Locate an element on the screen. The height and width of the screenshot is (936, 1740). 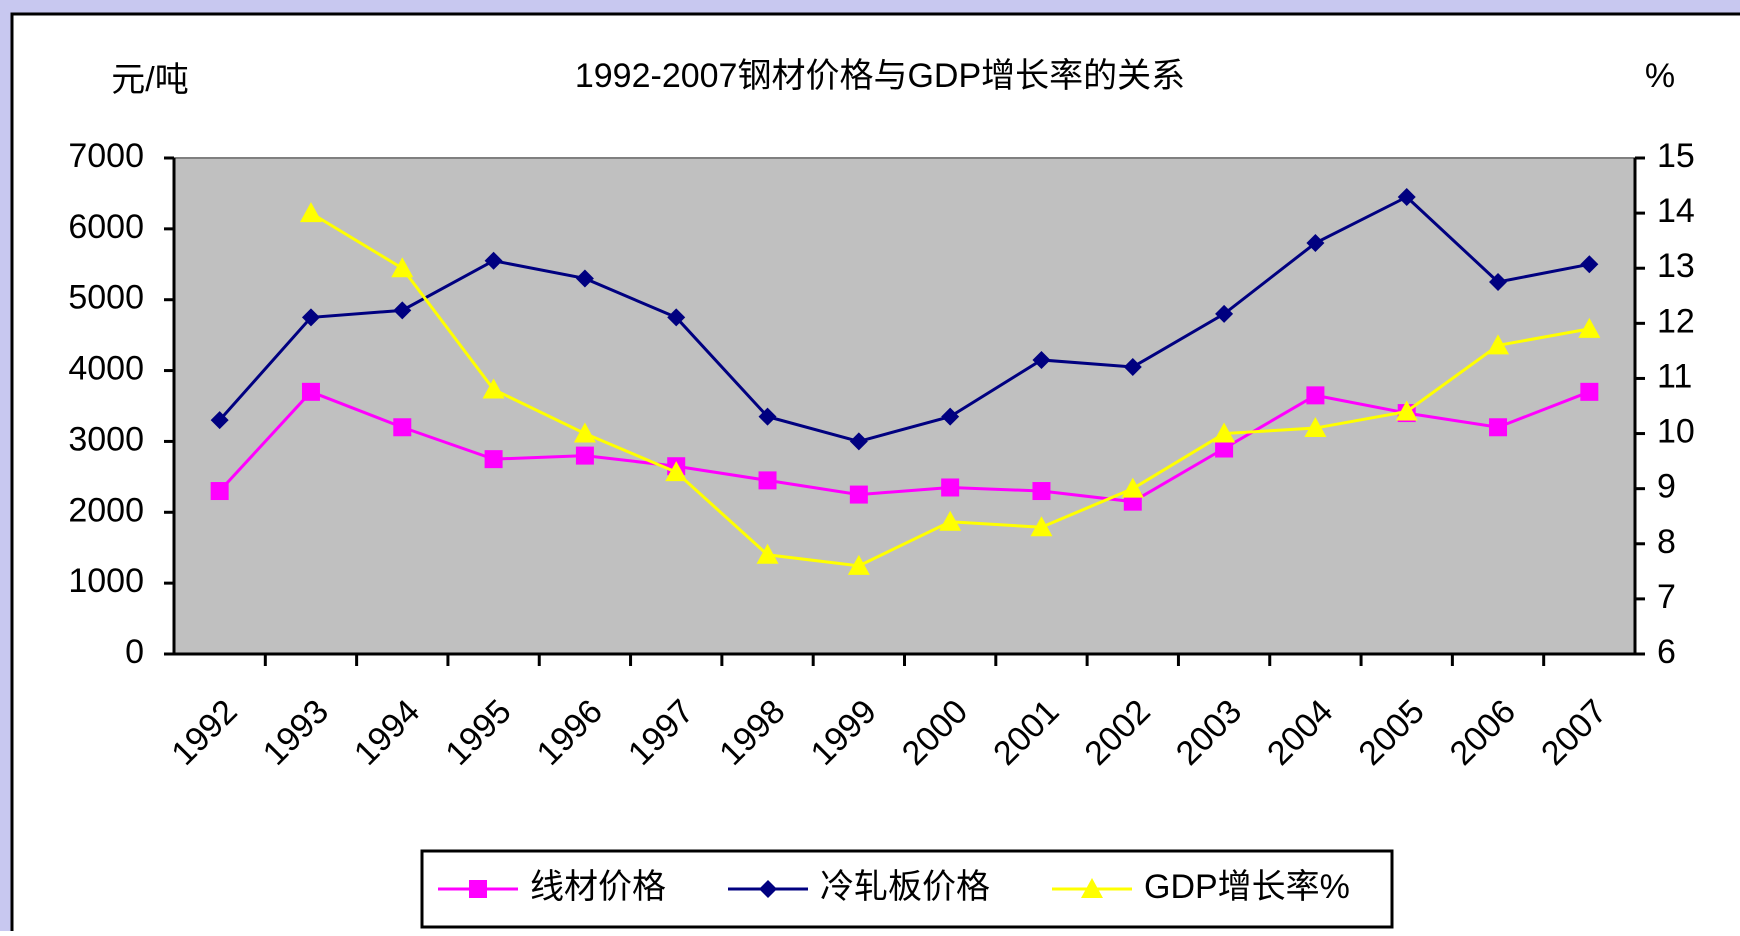
y-tick-label: 0 is located at coordinates (134, 652).